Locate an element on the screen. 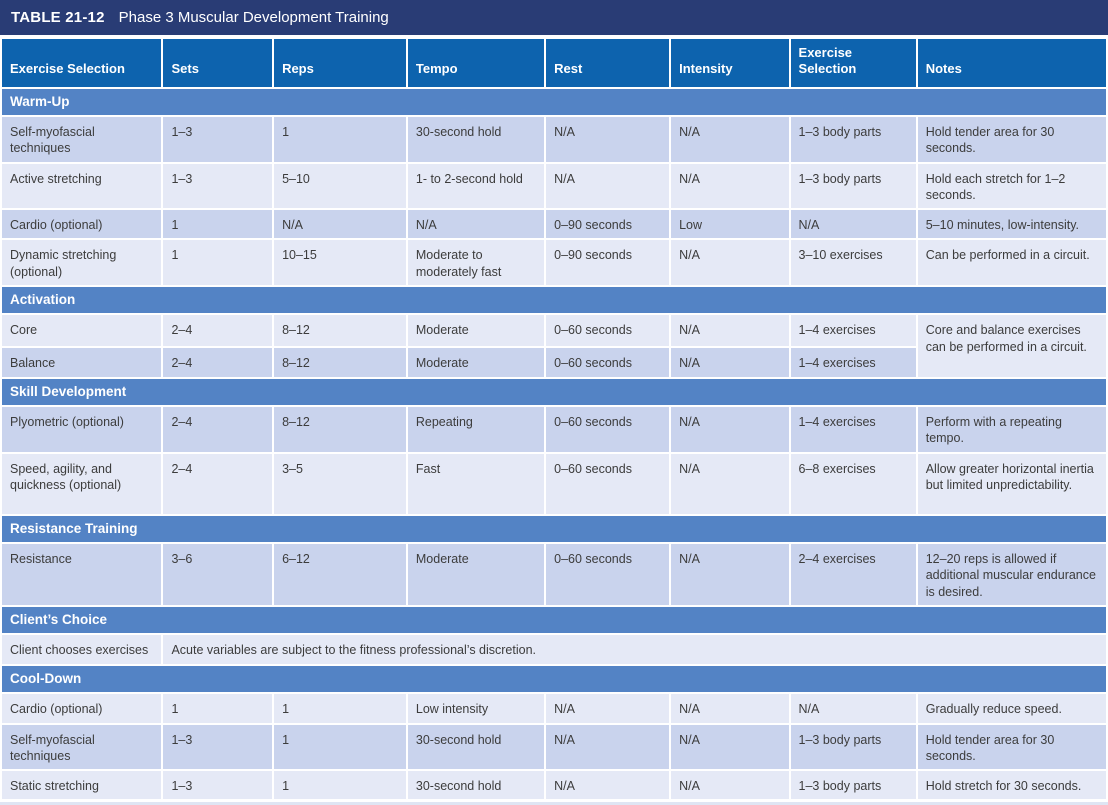 Image resolution: width=1108 pixels, height=805 pixels. cell: 6–8 exercises is located at coordinates (853, 483).